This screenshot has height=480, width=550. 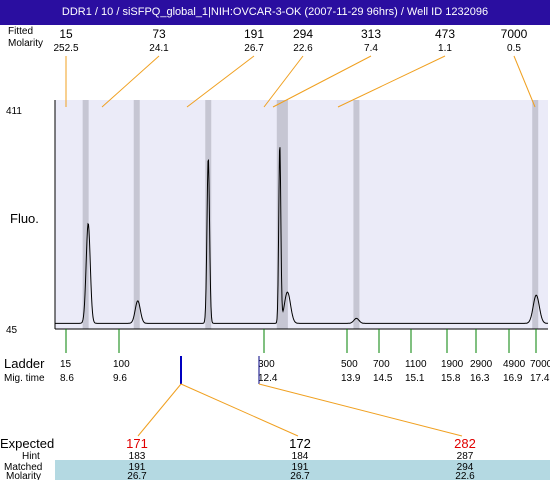 I want to click on peak-size-label: 191, so click(x=254, y=34).